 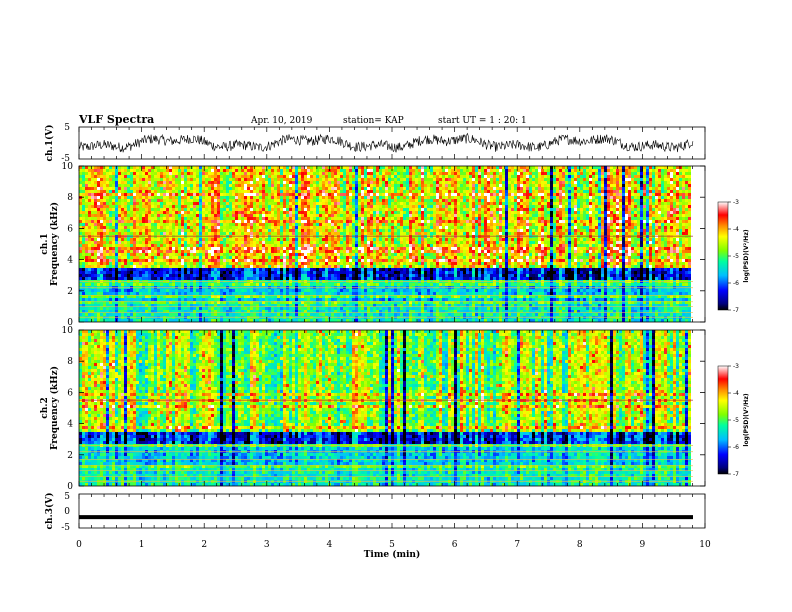 I want to click on ch3-ytick-top: 5, so click(x=67, y=497).